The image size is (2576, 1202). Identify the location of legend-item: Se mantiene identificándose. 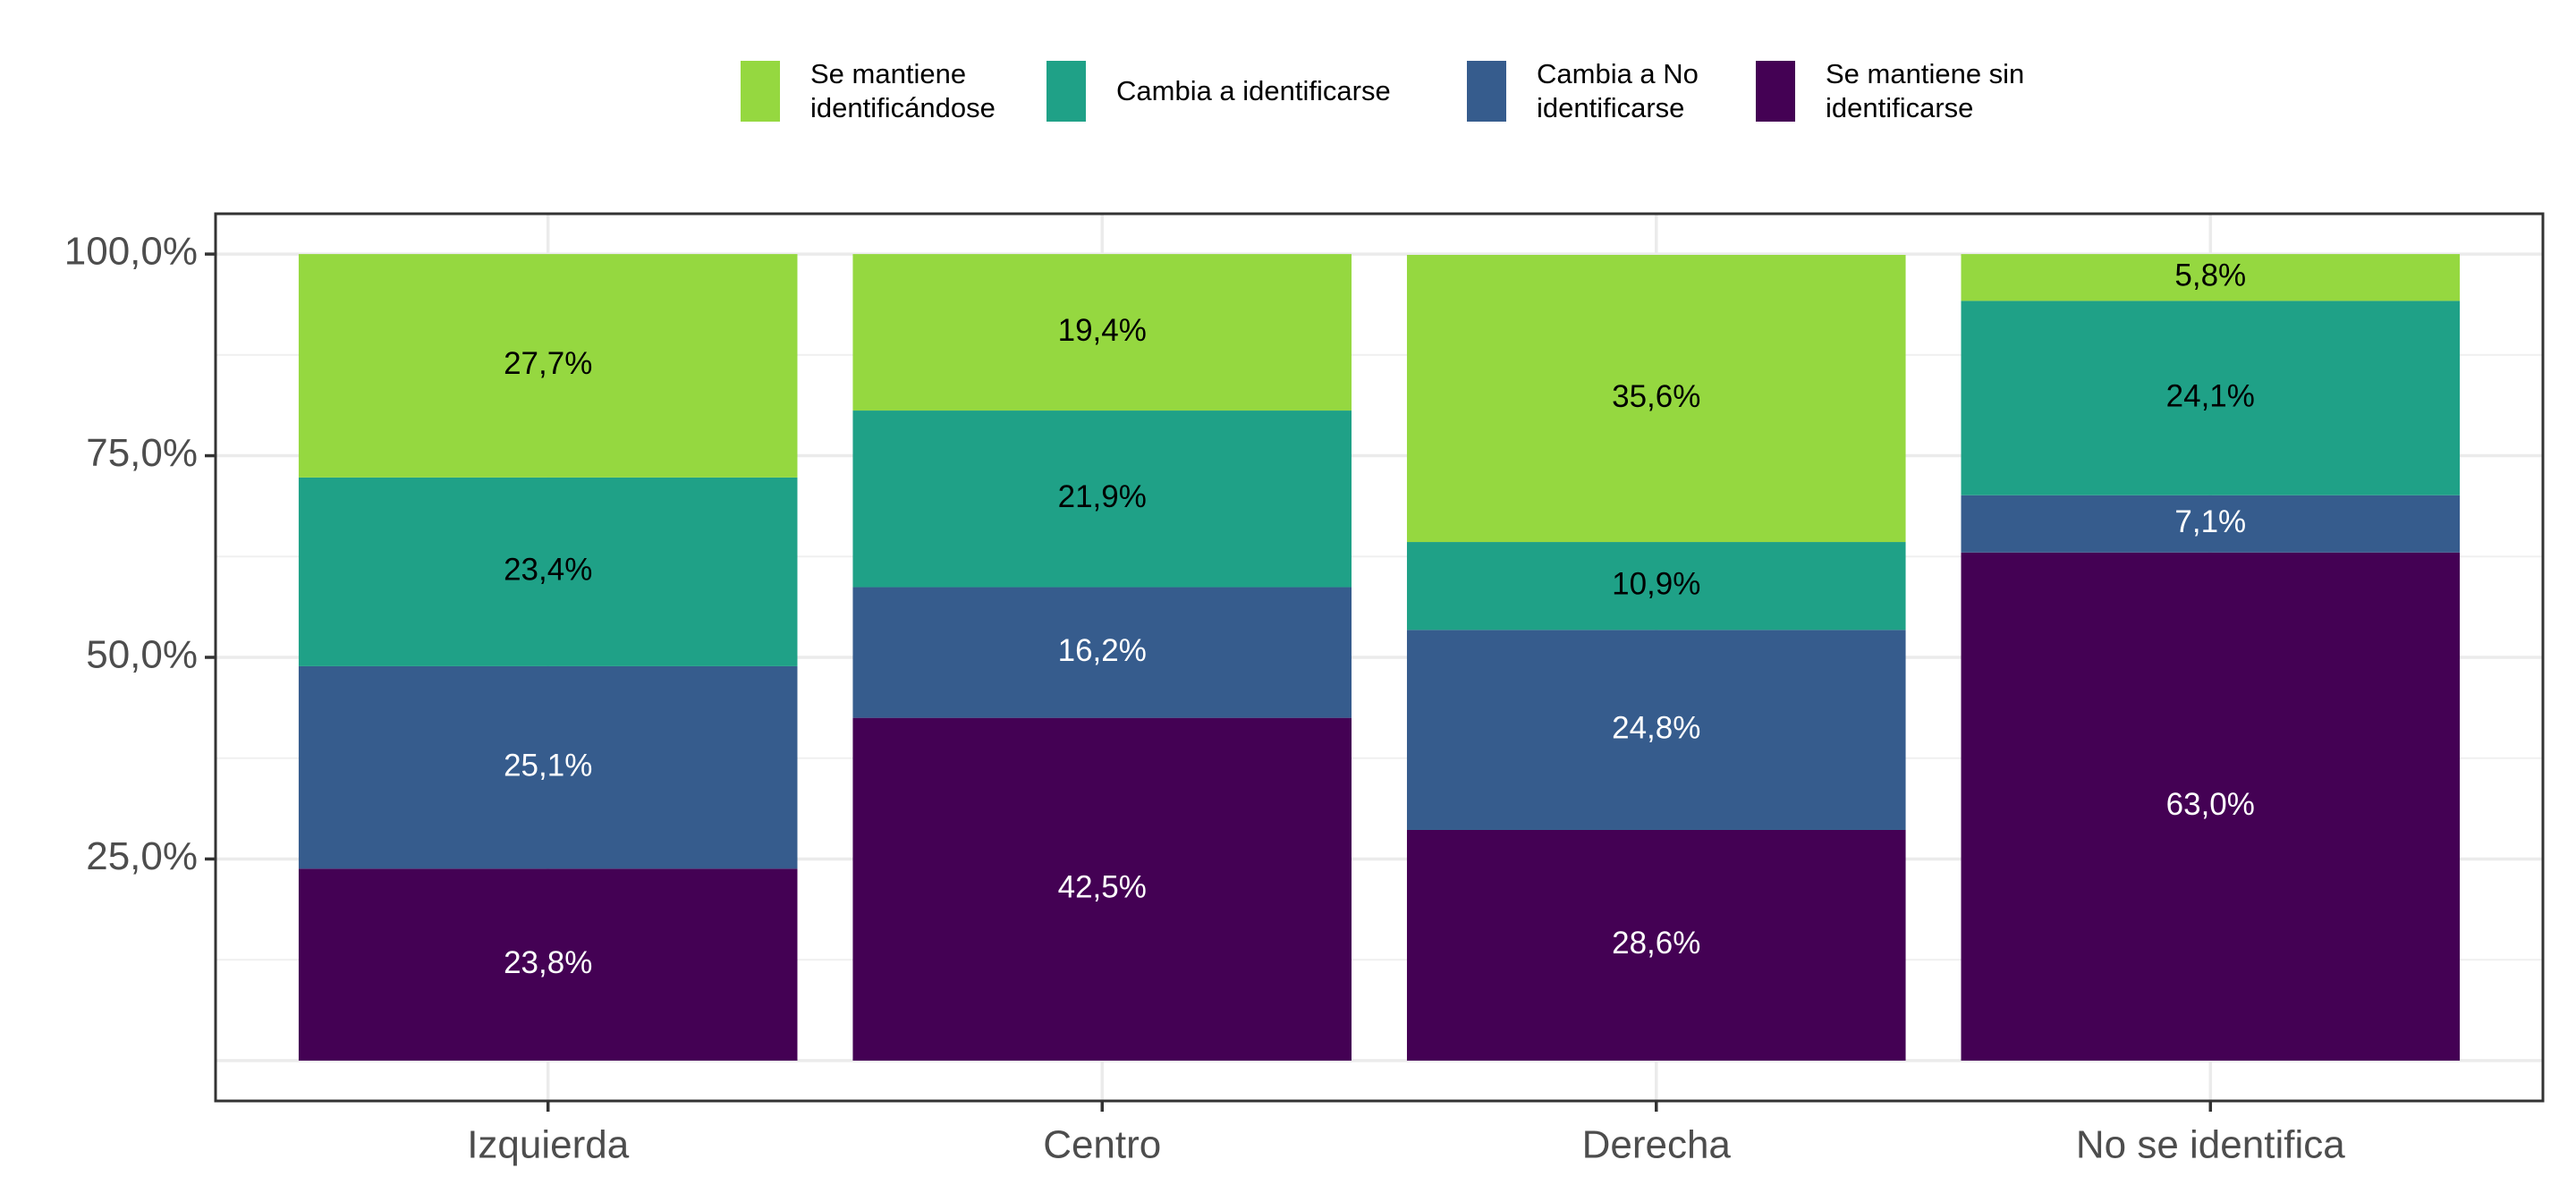
(887, 90).